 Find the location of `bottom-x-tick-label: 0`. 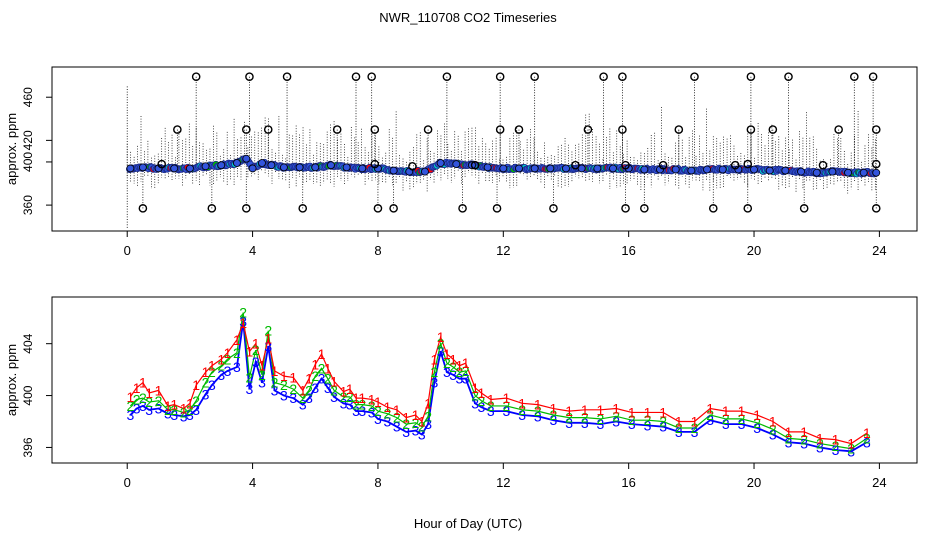

bottom-x-tick-label: 0 is located at coordinates (127, 482).